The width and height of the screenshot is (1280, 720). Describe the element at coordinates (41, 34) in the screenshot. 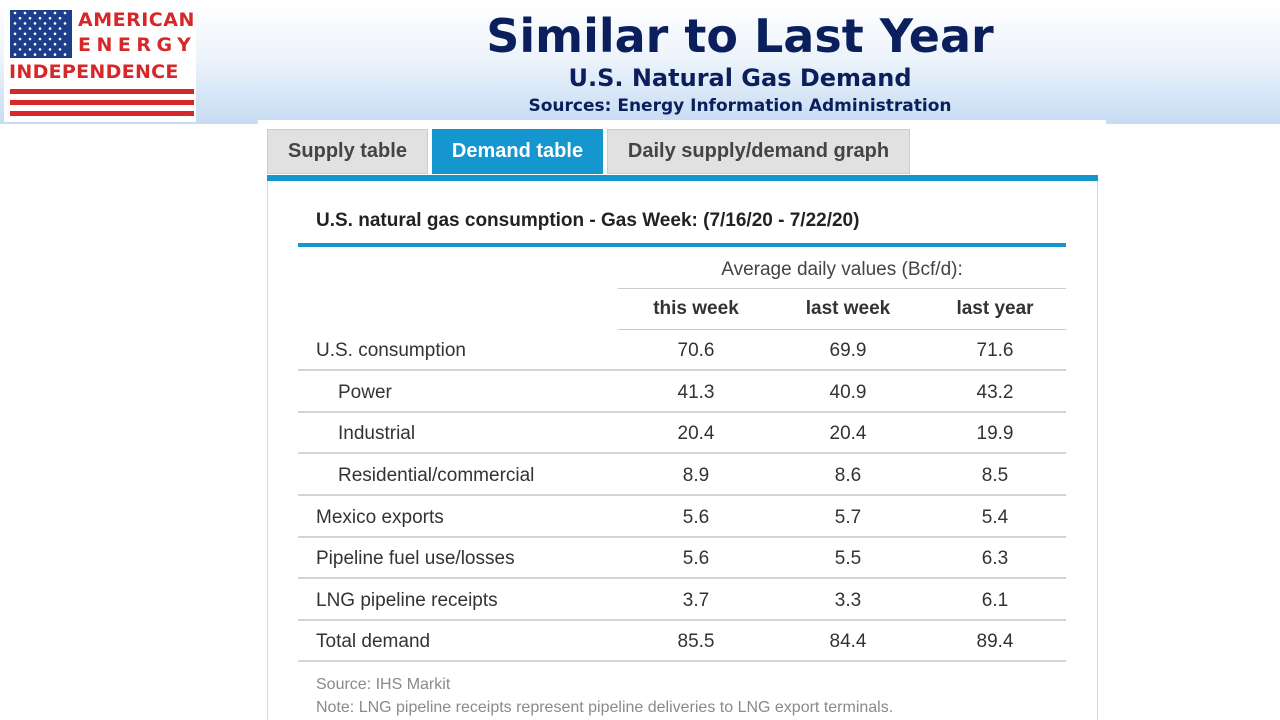

I see `us-flag-icon` at that location.